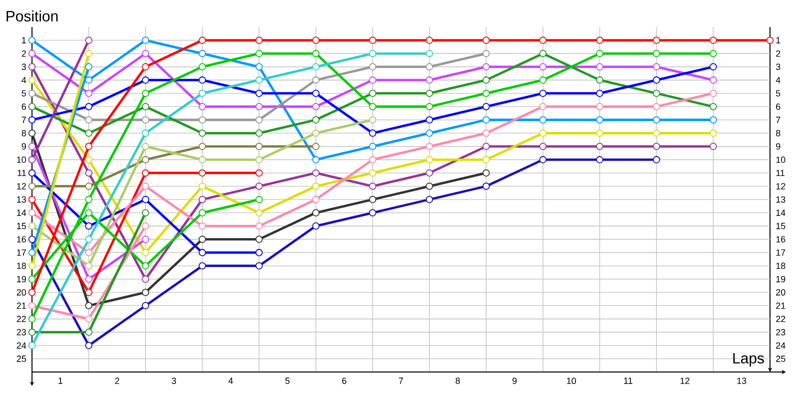 The height and width of the screenshot is (400, 800). Describe the element at coordinates (21, 226) in the screenshot. I see `y-tick-label: 15` at that location.